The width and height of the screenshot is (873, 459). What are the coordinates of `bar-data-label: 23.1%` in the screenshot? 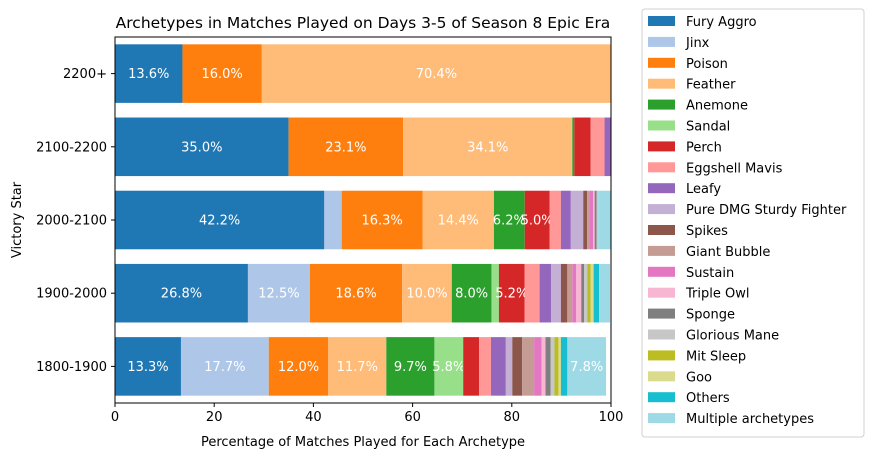 It's located at (345, 147).